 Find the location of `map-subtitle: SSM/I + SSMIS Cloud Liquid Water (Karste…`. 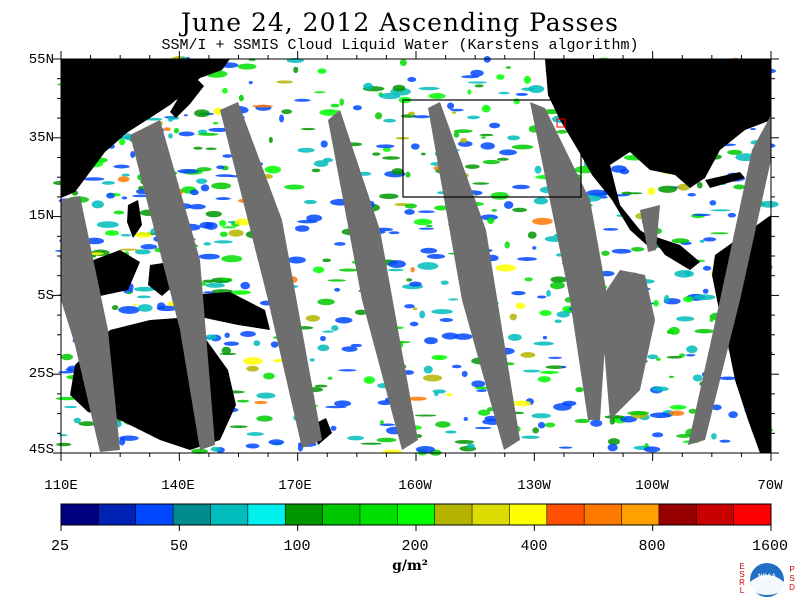

map-subtitle: SSM/I + SSMIS Cloud Liquid Water (Karste… is located at coordinates (400, 45).